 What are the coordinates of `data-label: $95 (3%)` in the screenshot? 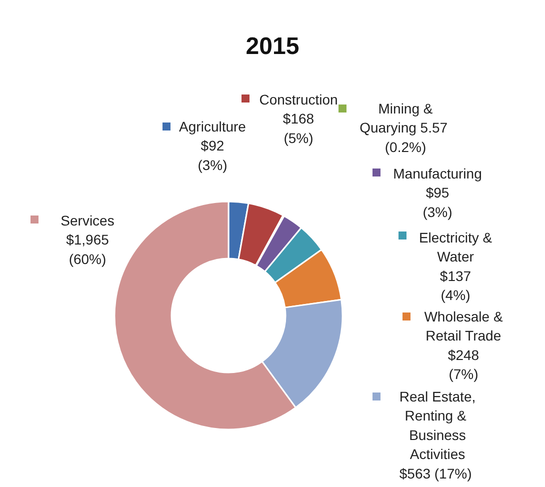 It's located at (437, 202).